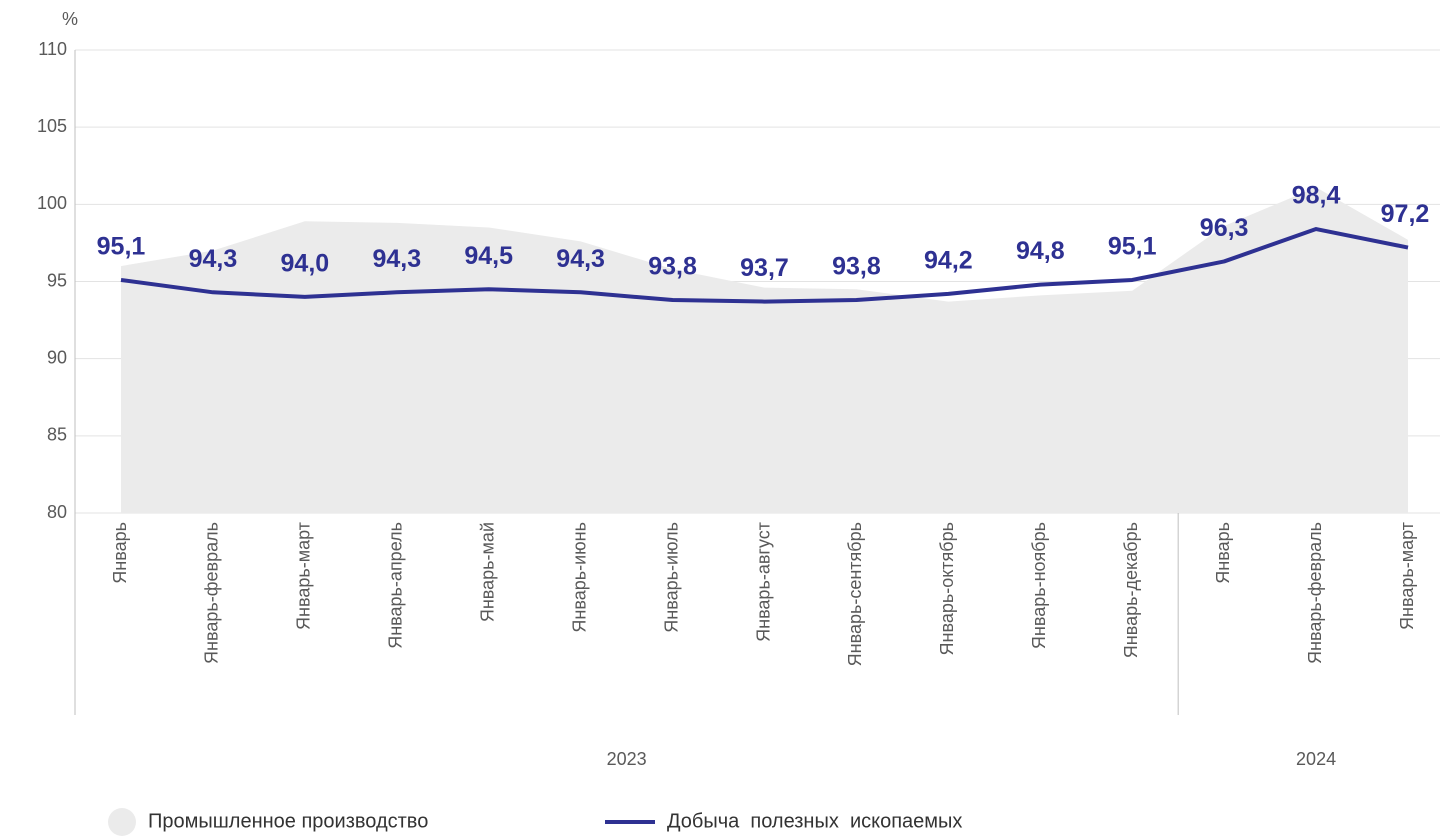  I want to click on x-tick-label: Январь-сентябрь, so click(855, 594).